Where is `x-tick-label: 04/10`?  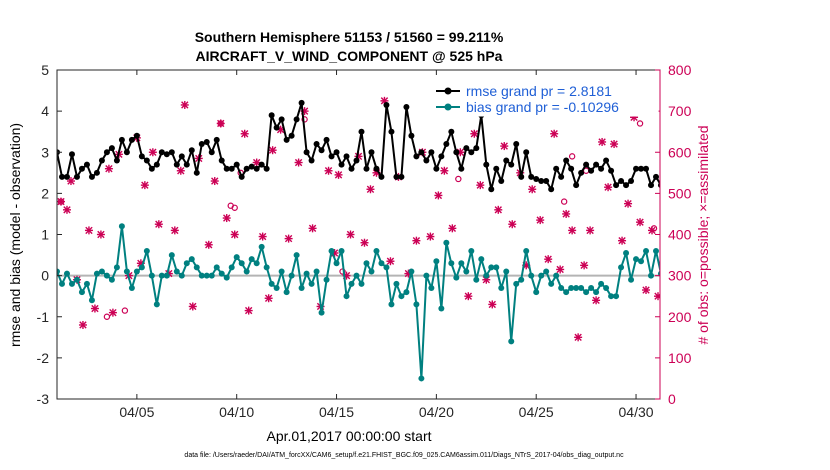 x-tick-label: 04/10 is located at coordinates (236, 412).